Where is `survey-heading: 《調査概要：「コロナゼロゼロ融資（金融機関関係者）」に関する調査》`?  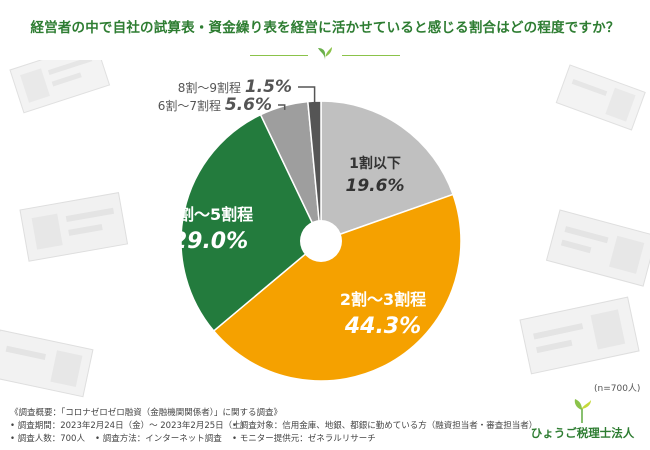
survey-heading: 《調査概要：「コロナゼロゼロ融資（金融機関関係者）」に関する調査》 is located at coordinates (146, 413).